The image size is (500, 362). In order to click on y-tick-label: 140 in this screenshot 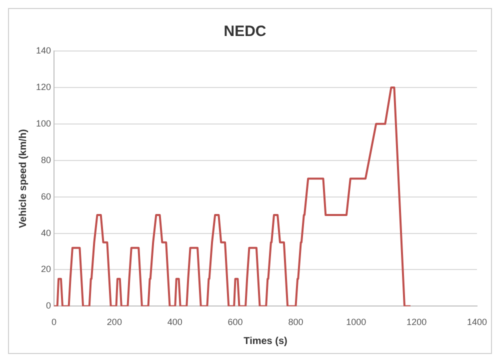, I will do `click(44, 50)`.